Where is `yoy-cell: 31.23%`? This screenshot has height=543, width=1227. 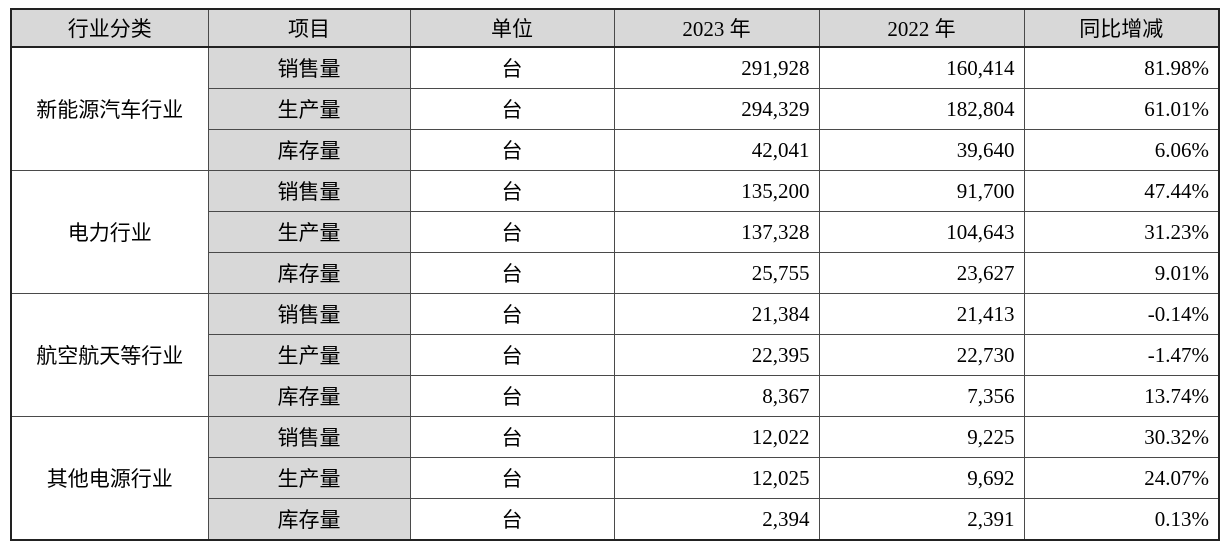
yoy-cell: 31.23% is located at coordinates (1121, 232).